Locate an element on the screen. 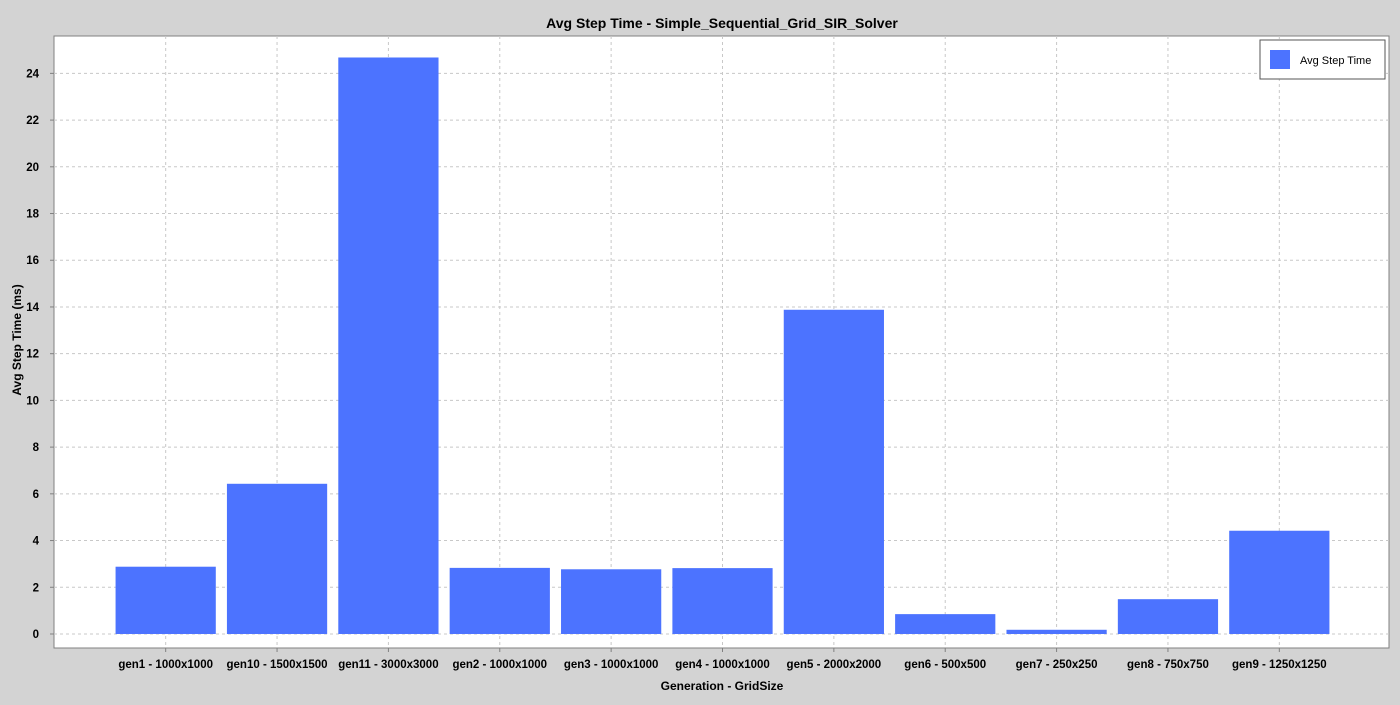 Image resolution: width=1400 pixels, height=705 pixels. y-tick-label: 24 is located at coordinates (32, 74).